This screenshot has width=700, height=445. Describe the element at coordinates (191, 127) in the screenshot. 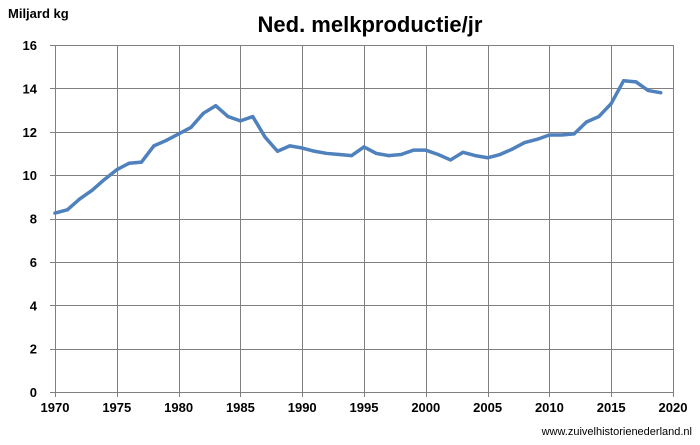

I see `data-point-1981` at that location.